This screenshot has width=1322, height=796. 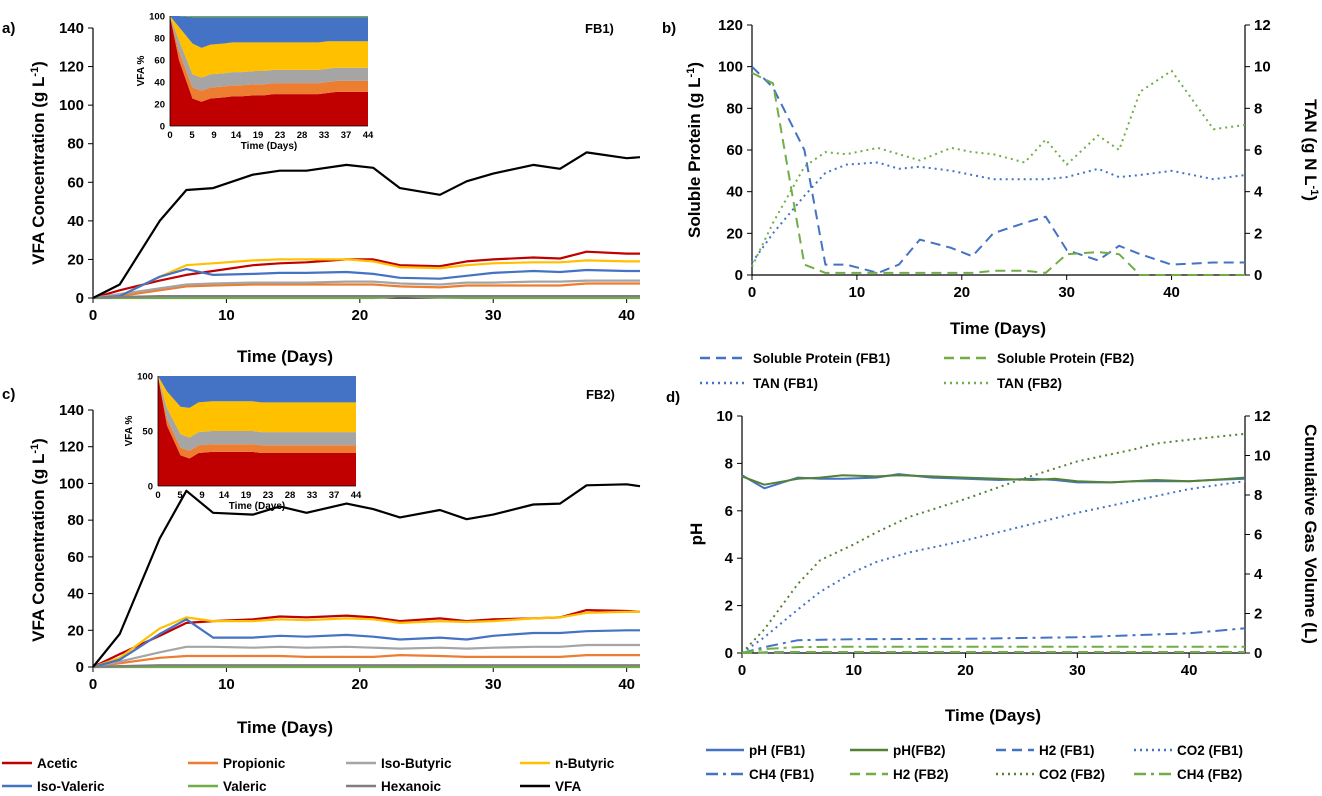 What do you see at coordinates (359, 315) in the screenshot?
I see `panel-a-xtick-label: 20` at bounding box center [359, 315].